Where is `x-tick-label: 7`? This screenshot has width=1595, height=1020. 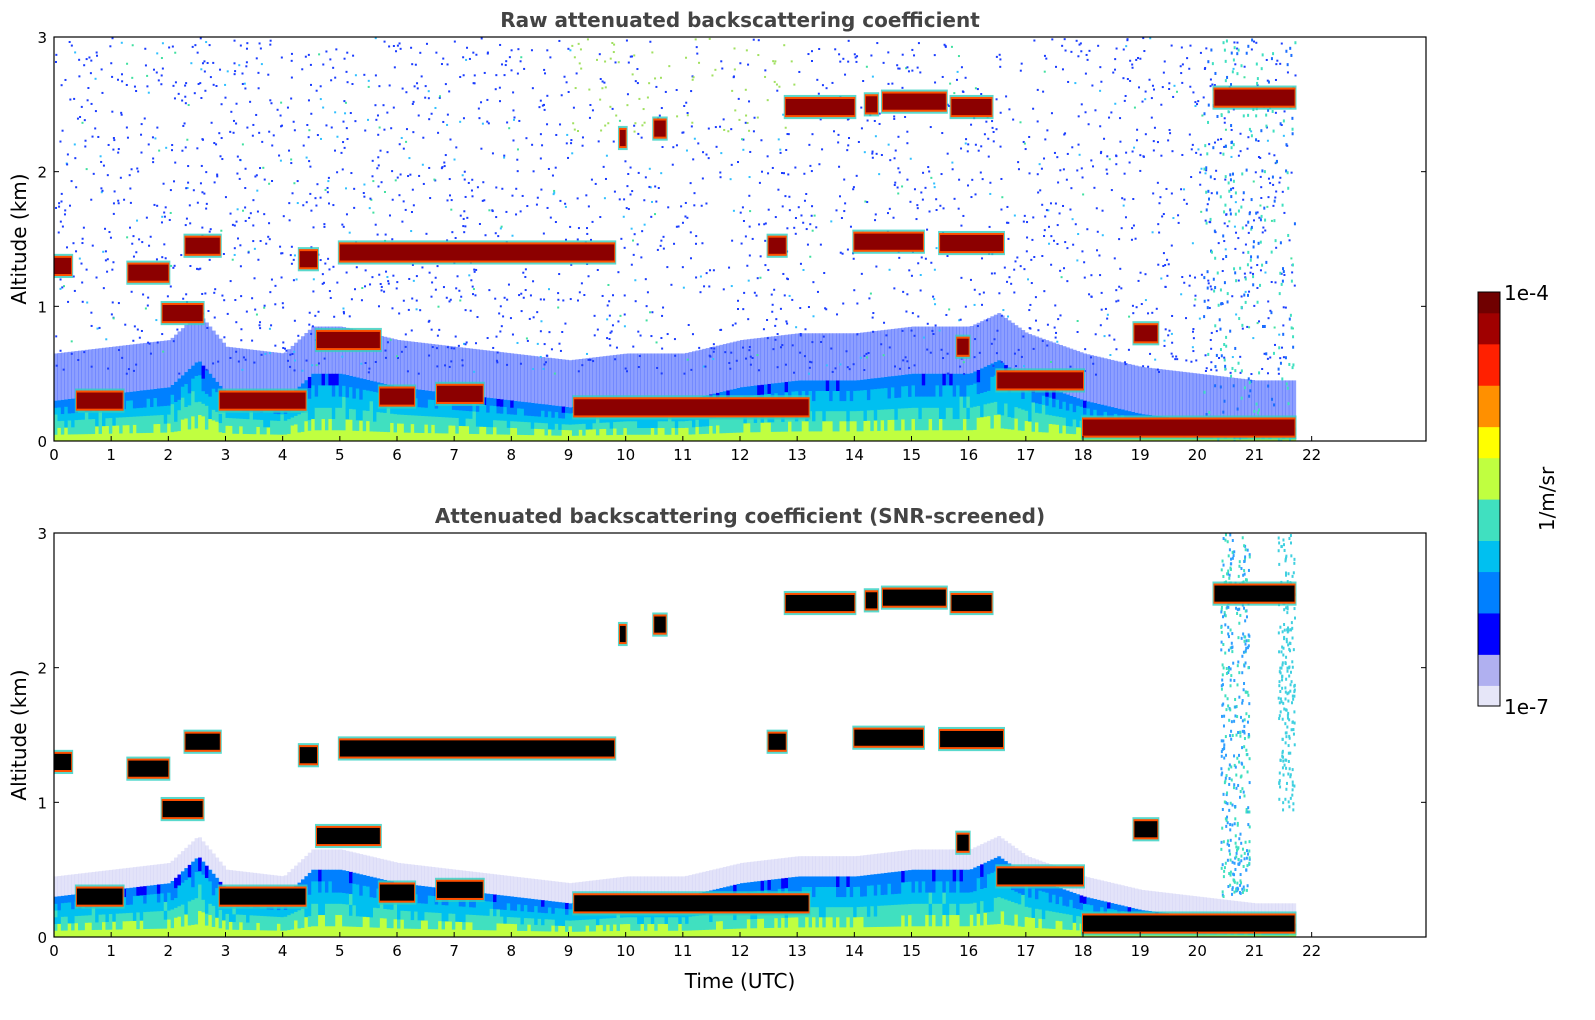 x-tick-label: 7 is located at coordinates (454, 455).